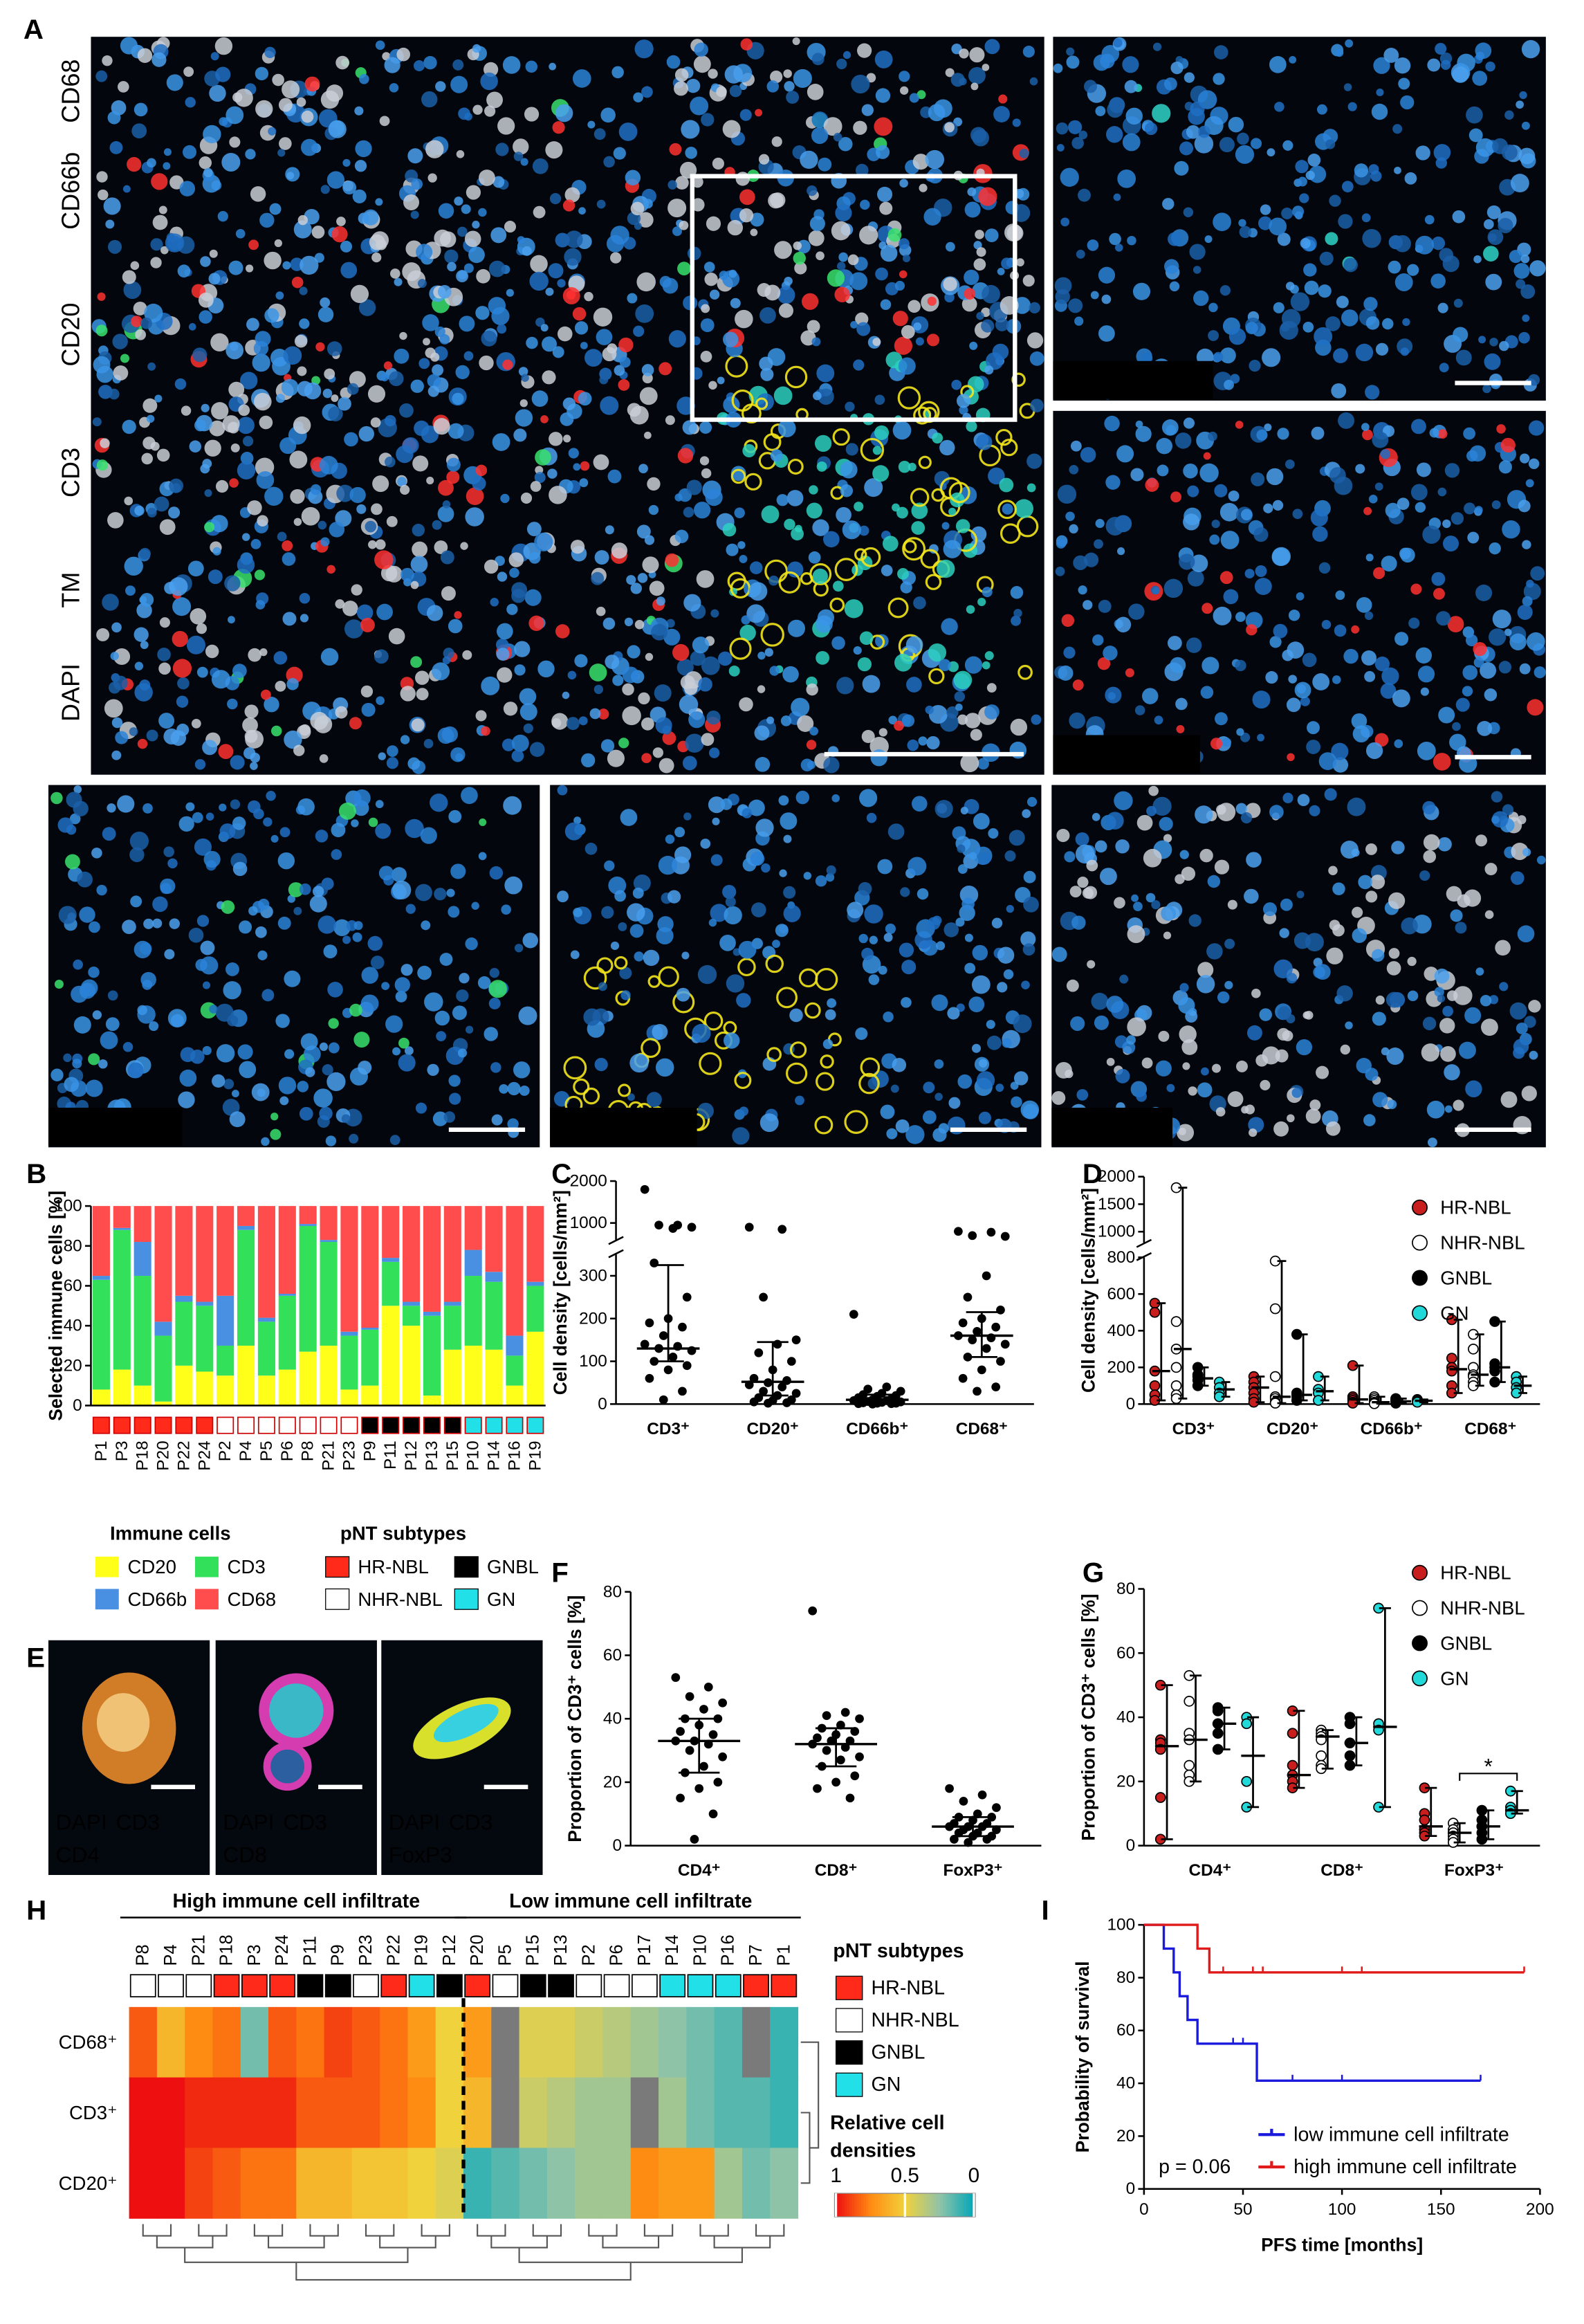 The image size is (1584, 2324). I want to click on channel-label: CD3, so click(138, 1823).